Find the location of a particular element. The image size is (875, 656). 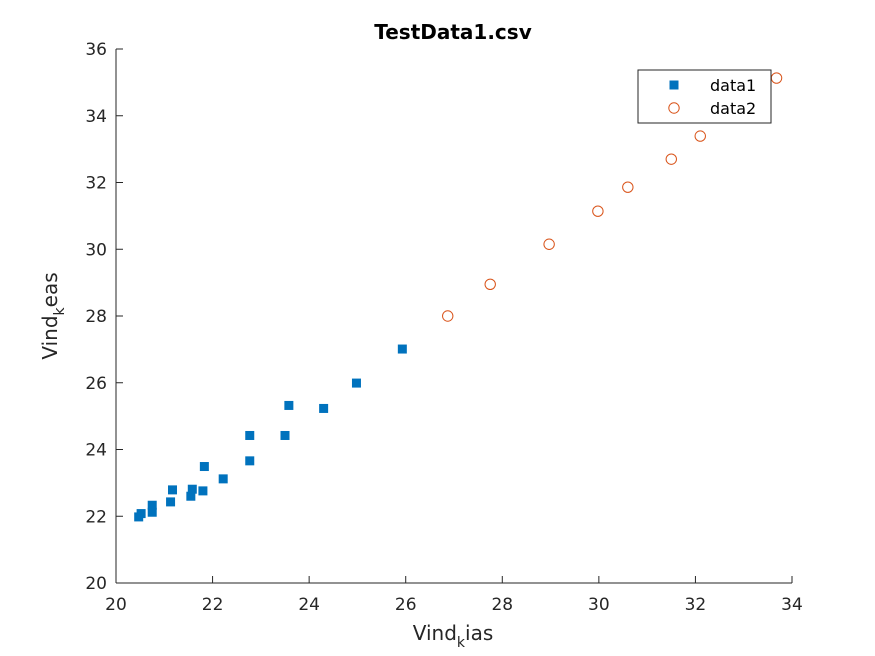

chart-title: TestData1.csv is located at coordinates (452, 32).